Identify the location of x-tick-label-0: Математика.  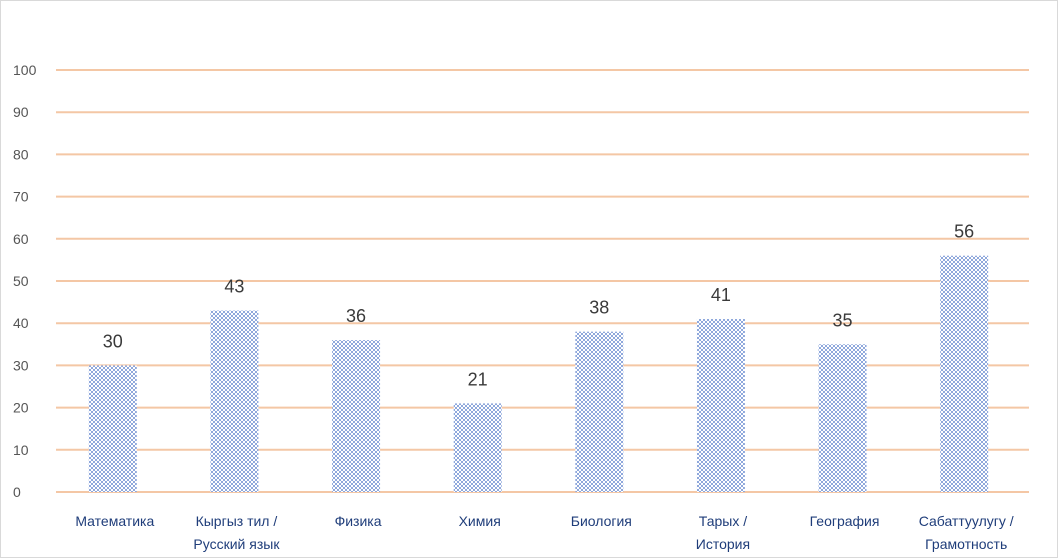
(114, 521).